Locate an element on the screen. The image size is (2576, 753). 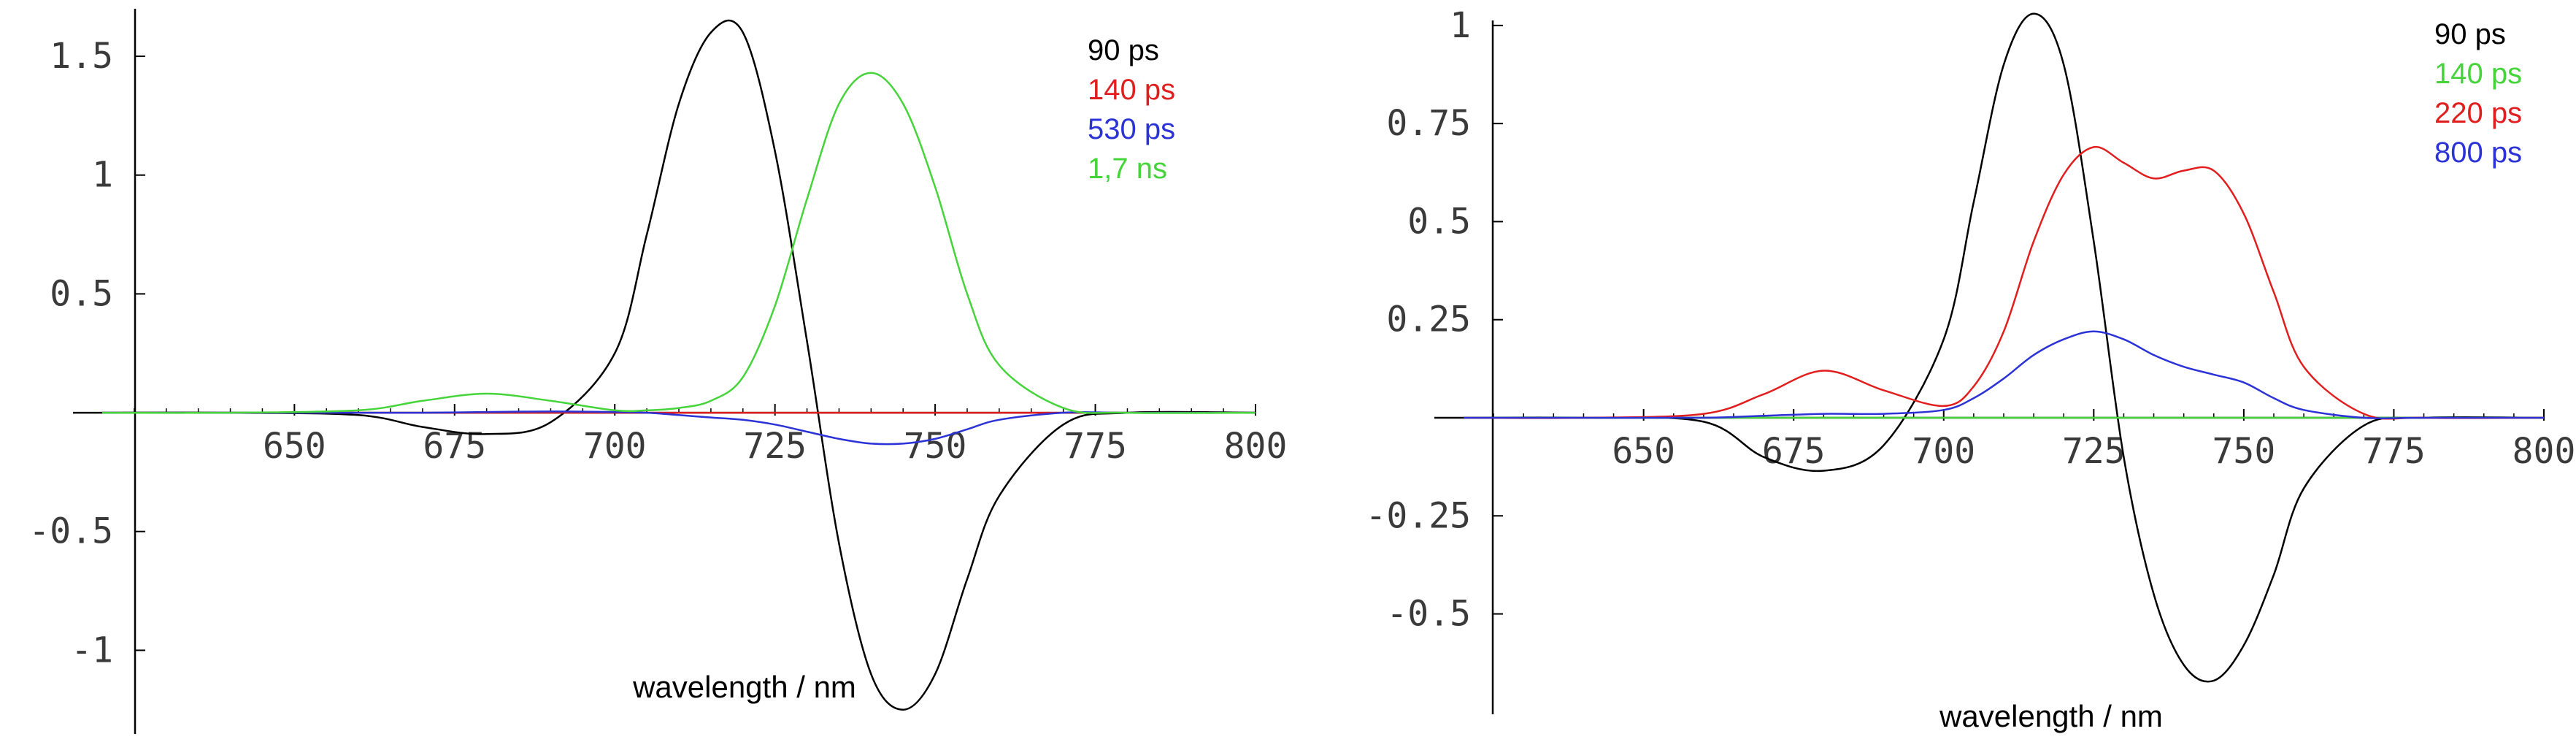
legend-entry: 800 ps is located at coordinates (2478, 153).